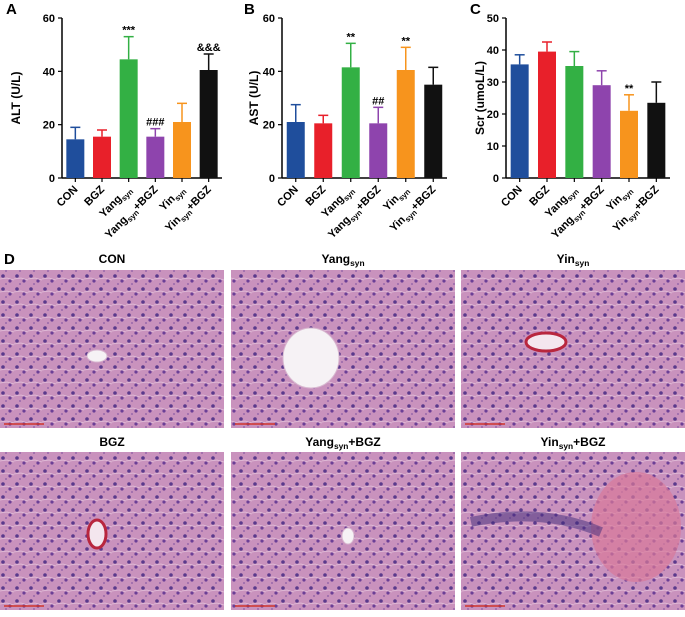  Describe the element at coordinates (475, 9) in the screenshot. I see `panel-label: C` at that location.